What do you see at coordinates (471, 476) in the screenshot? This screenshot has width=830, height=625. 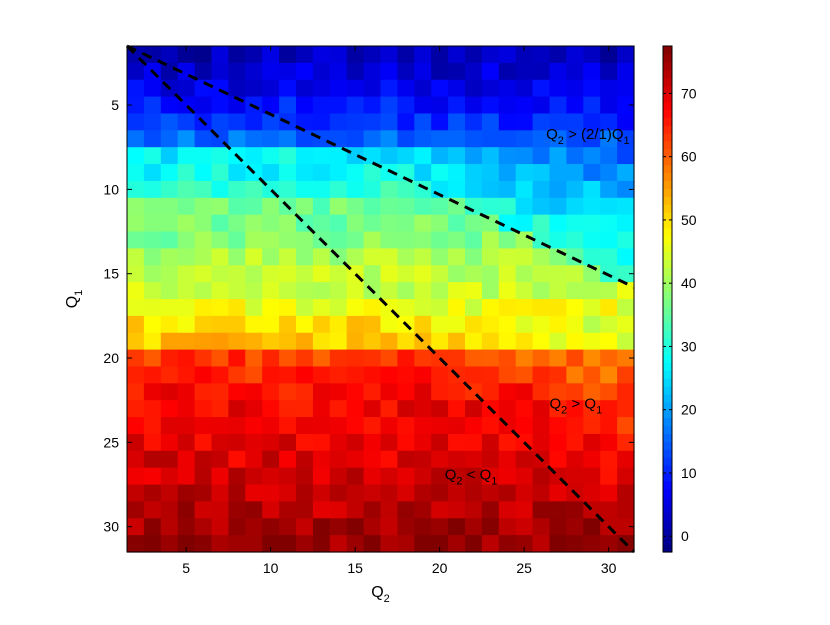 I see `annotation-lower: Q2 < Q1` at bounding box center [471, 476].